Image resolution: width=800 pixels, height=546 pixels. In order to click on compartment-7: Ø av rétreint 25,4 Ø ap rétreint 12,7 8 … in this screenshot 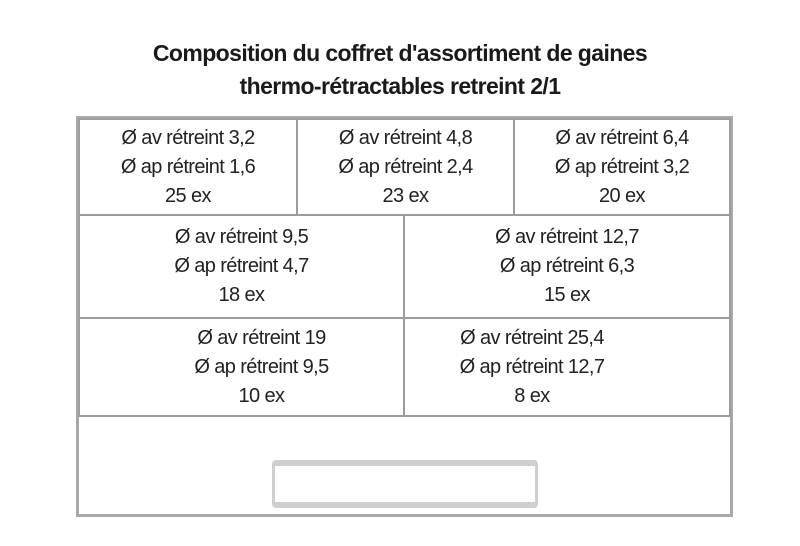, I will do `click(567, 367)`.